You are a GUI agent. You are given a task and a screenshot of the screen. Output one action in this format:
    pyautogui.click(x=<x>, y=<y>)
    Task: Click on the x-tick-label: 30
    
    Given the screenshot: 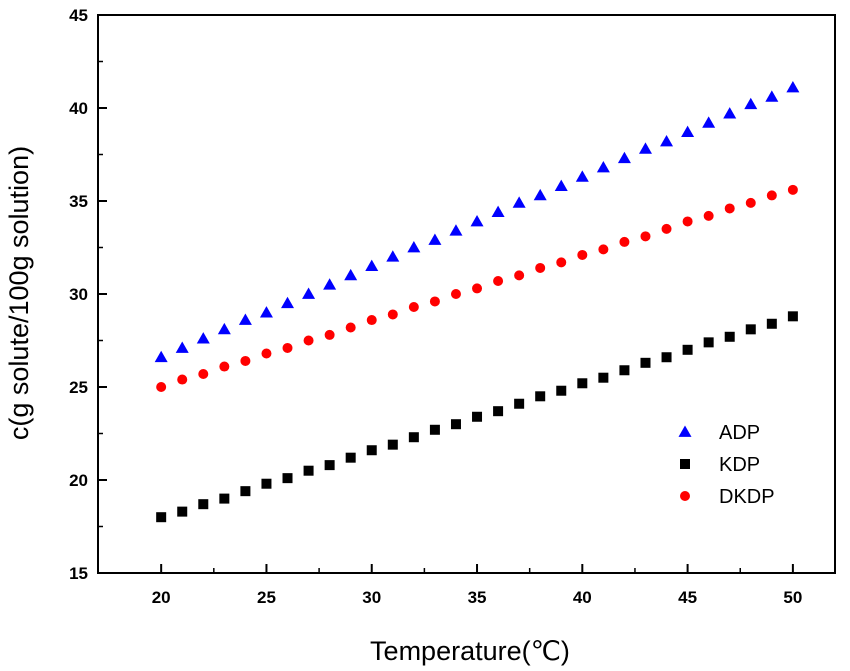 What is the action you would take?
    pyautogui.click(x=371, y=597)
    